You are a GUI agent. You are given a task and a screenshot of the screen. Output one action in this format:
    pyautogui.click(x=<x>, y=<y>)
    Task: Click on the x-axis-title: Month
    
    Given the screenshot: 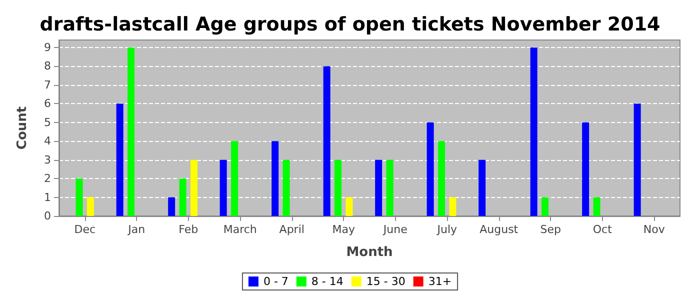 What is the action you would take?
    pyautogui.click(x=369, y=252)
    